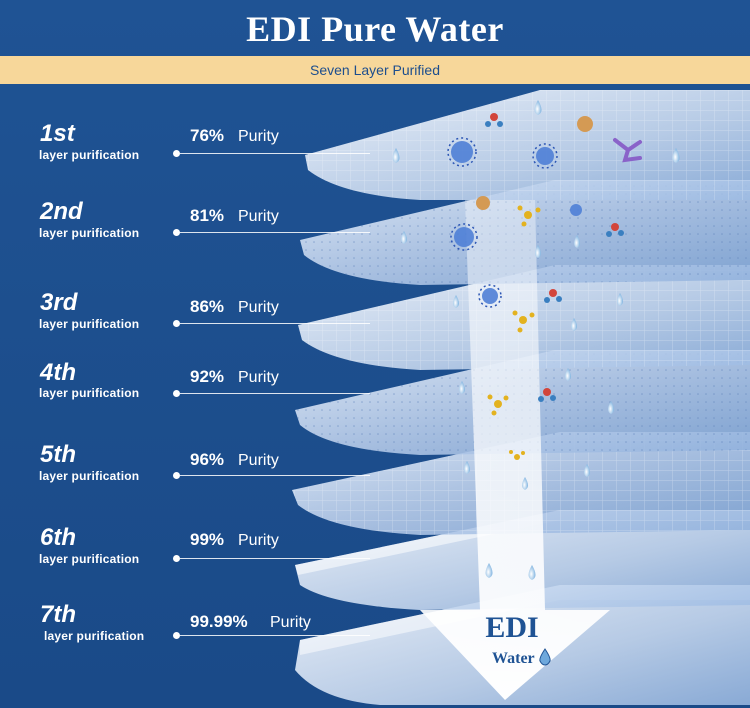 Image resolution: width=750 pixels, height=708 pixels. What do you see at coordinates (512, 627) in the screenshot?
I see `edi-arrow-title: EDI` at bounding box center [512, 627].